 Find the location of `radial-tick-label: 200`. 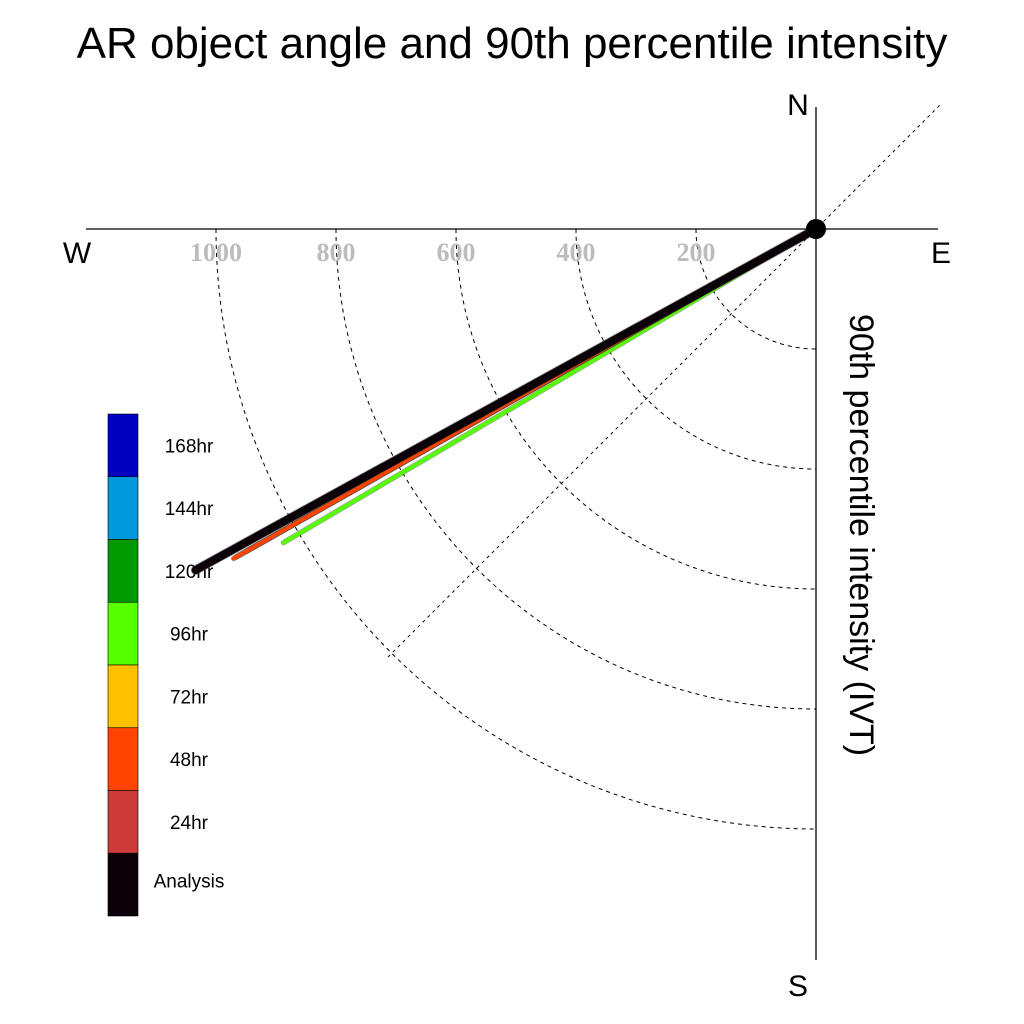

radial-tick-label: 200 is located at coordinates (696, 252).